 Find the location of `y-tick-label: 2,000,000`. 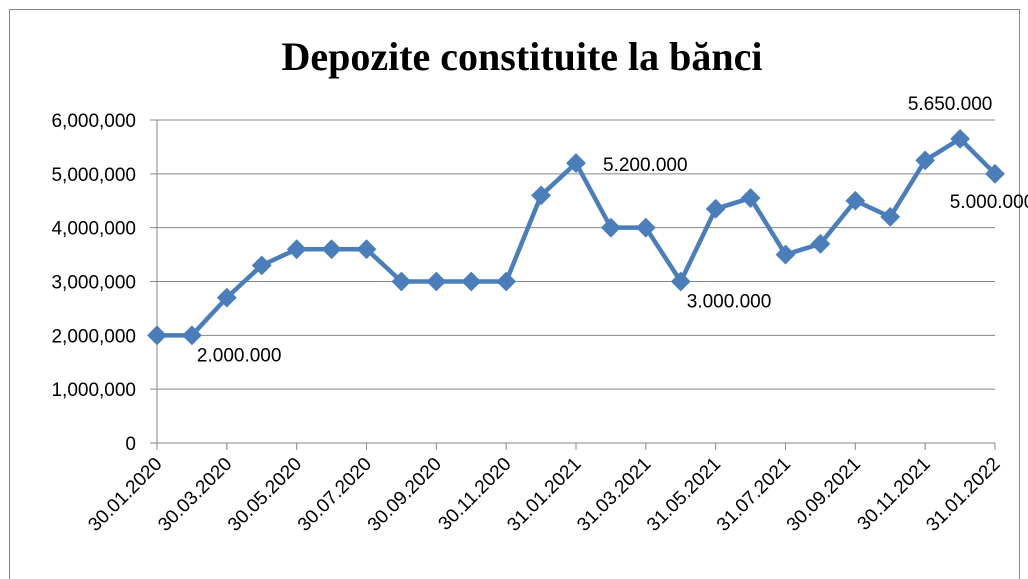

y-tick-label: 2,000,000 is located at coordinates (93, 336).